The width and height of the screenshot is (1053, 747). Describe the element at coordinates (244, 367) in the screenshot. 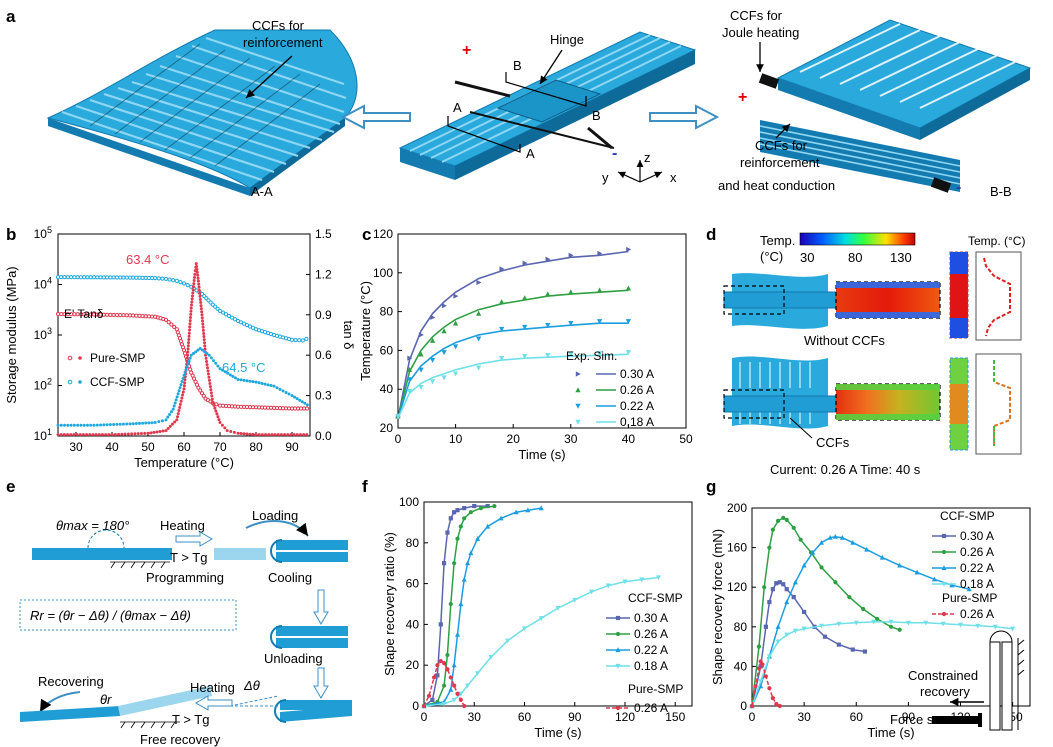

I see `b-annotation-ccf-peak: 64.5 °C` at that location.